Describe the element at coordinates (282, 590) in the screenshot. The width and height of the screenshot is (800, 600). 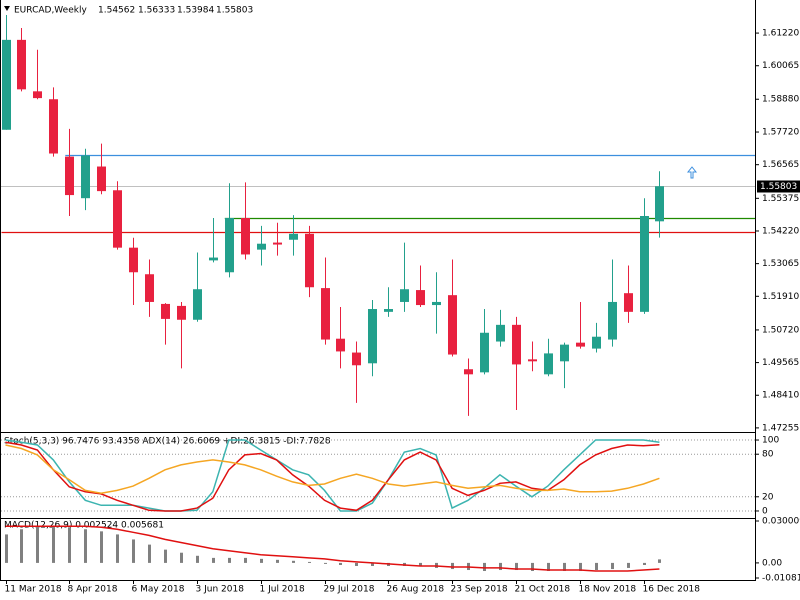
I see `x-tick-label: 1 Jul 2018` at that location.